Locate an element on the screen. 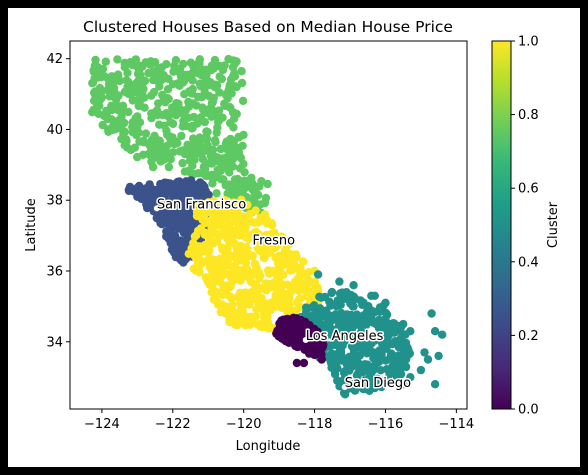 The height and width of the screenshot is (475, 588). x-tick-label: −116 is located at coordinates (386, 424).